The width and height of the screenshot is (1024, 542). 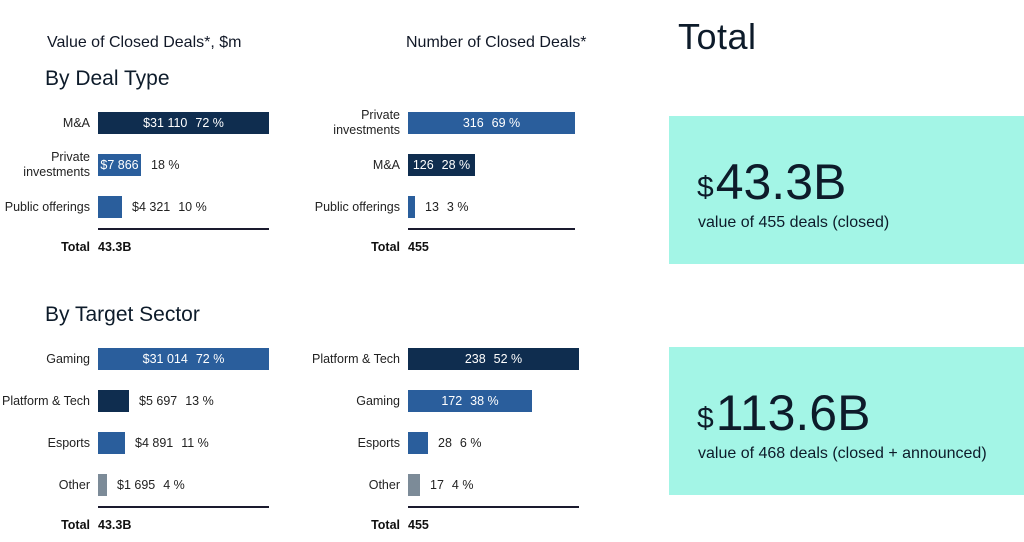 What do you see at coordinates (165, 123) in the screenshot?
I see `bar-value-label: $31 110` at bounding box center [165, 123].